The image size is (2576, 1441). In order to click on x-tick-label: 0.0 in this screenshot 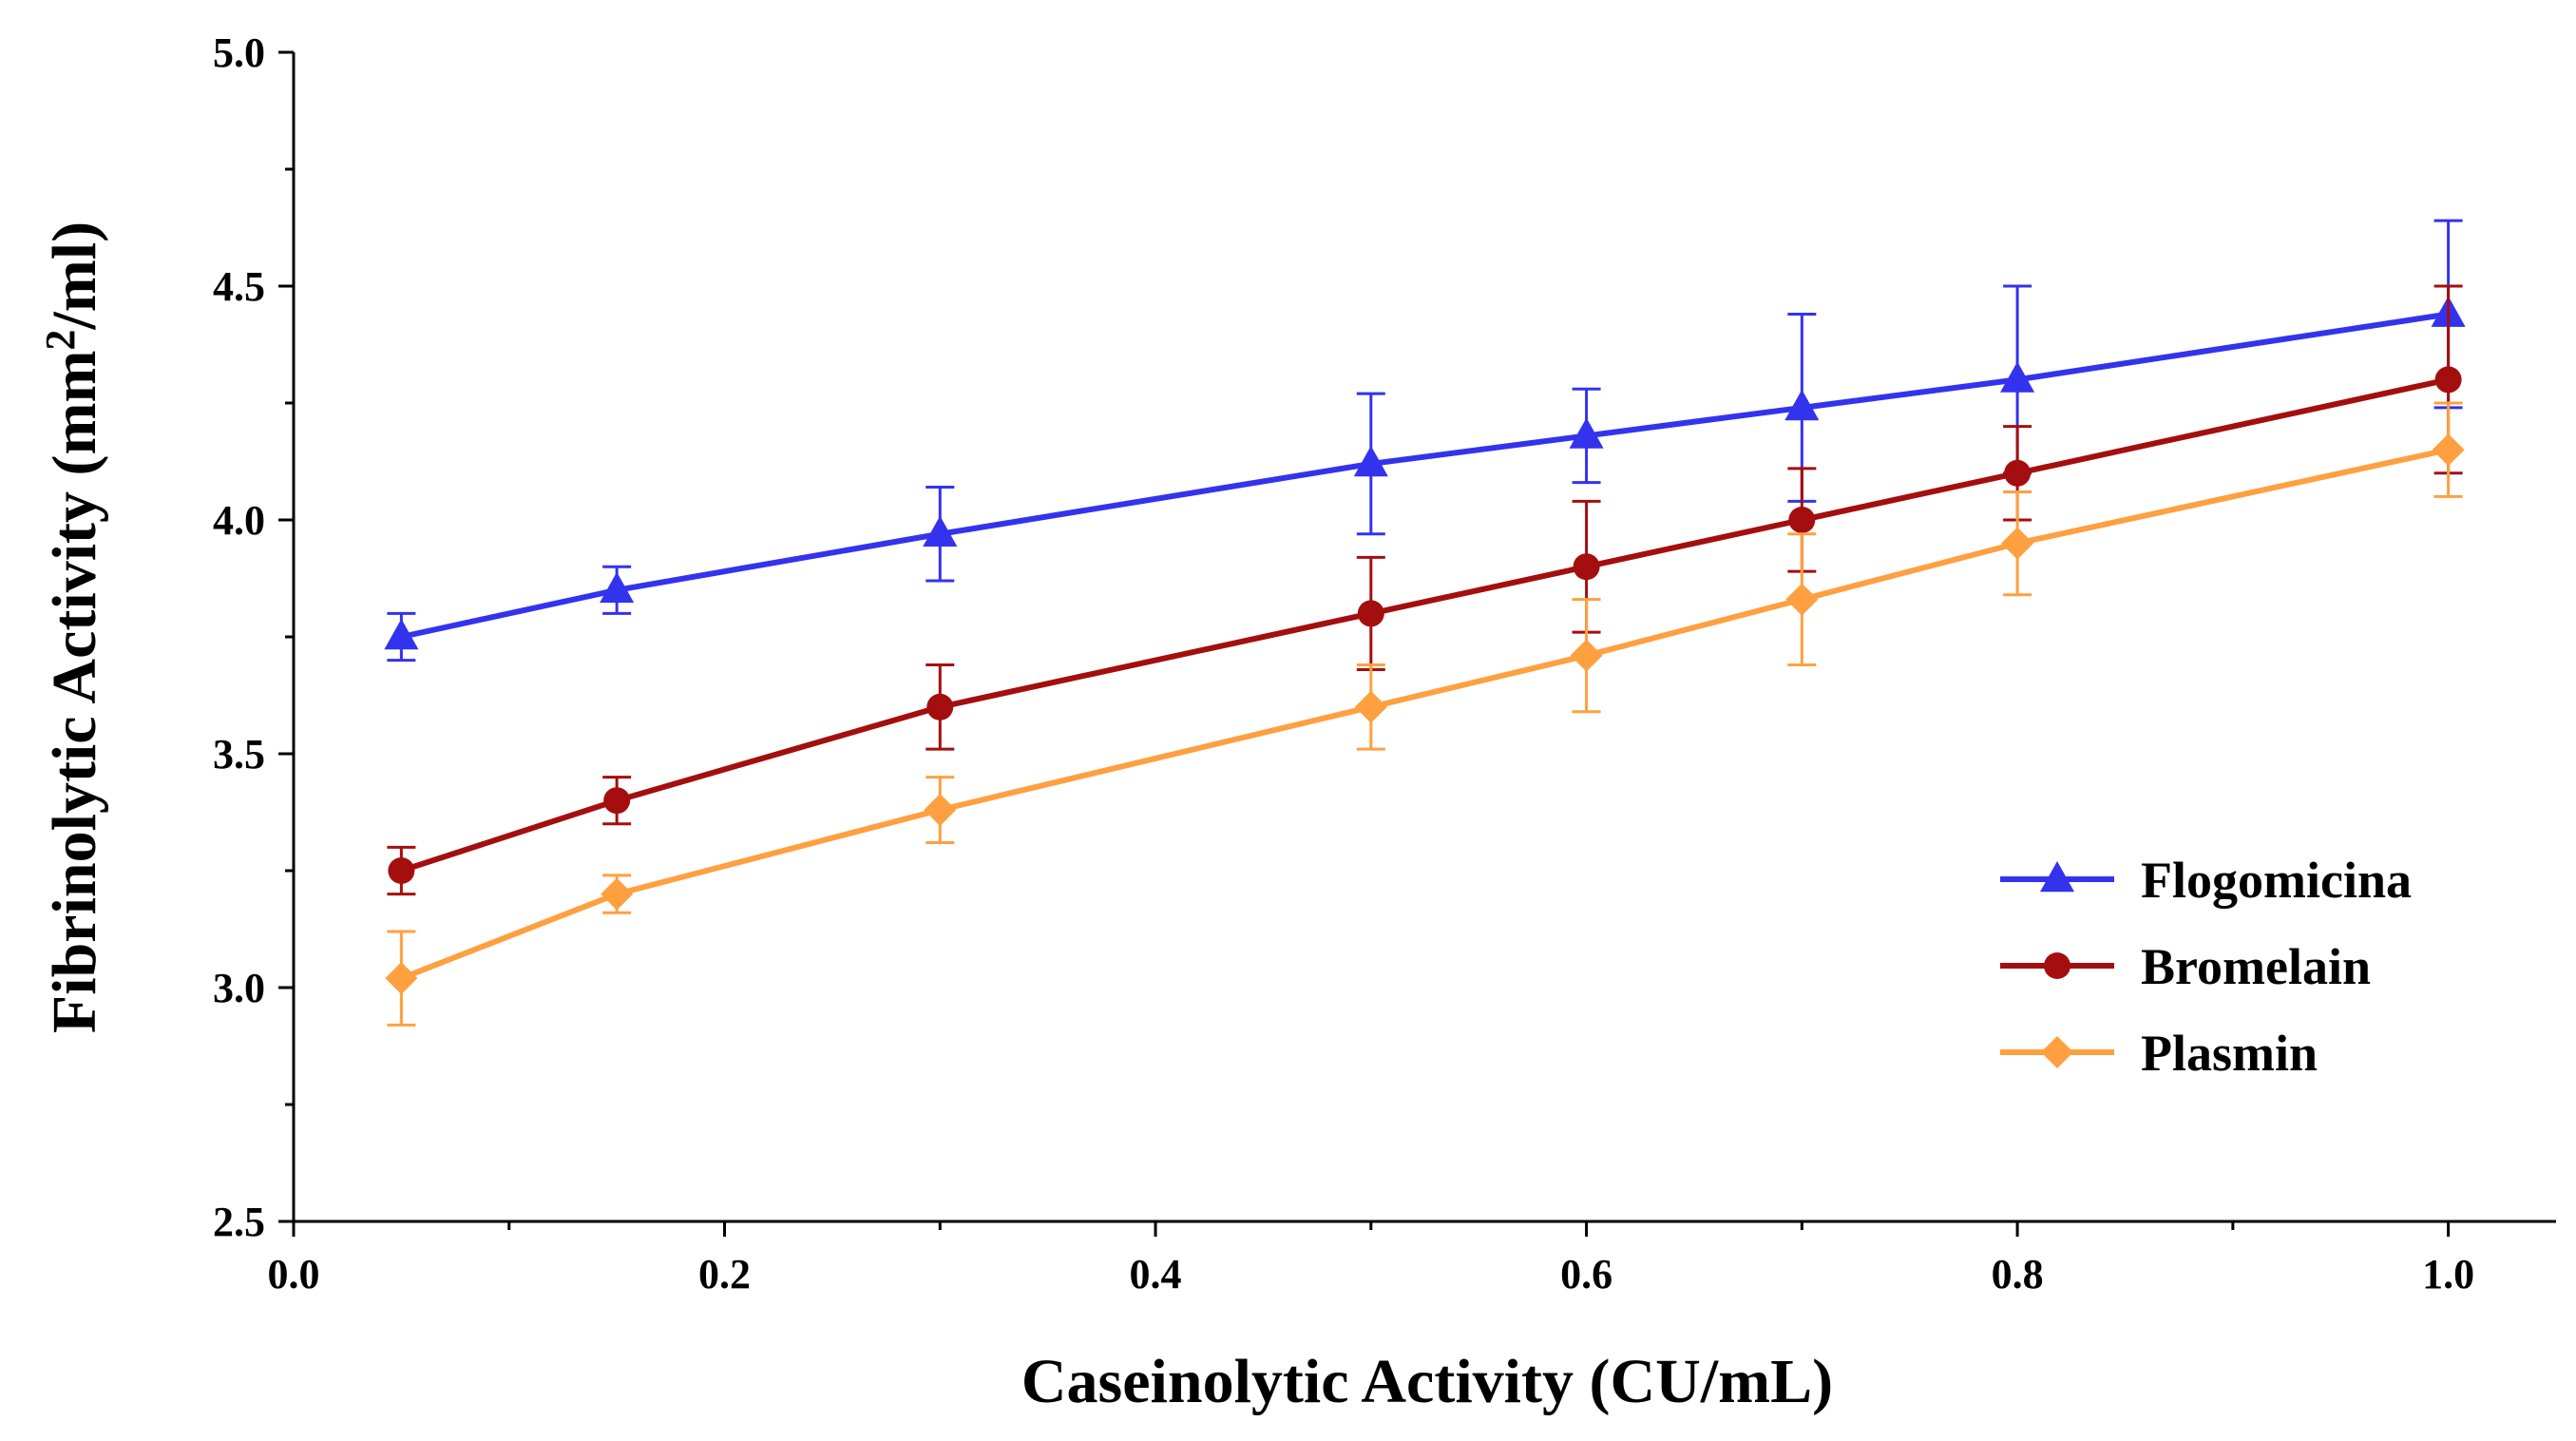, I will do `click(294, 1274)`.